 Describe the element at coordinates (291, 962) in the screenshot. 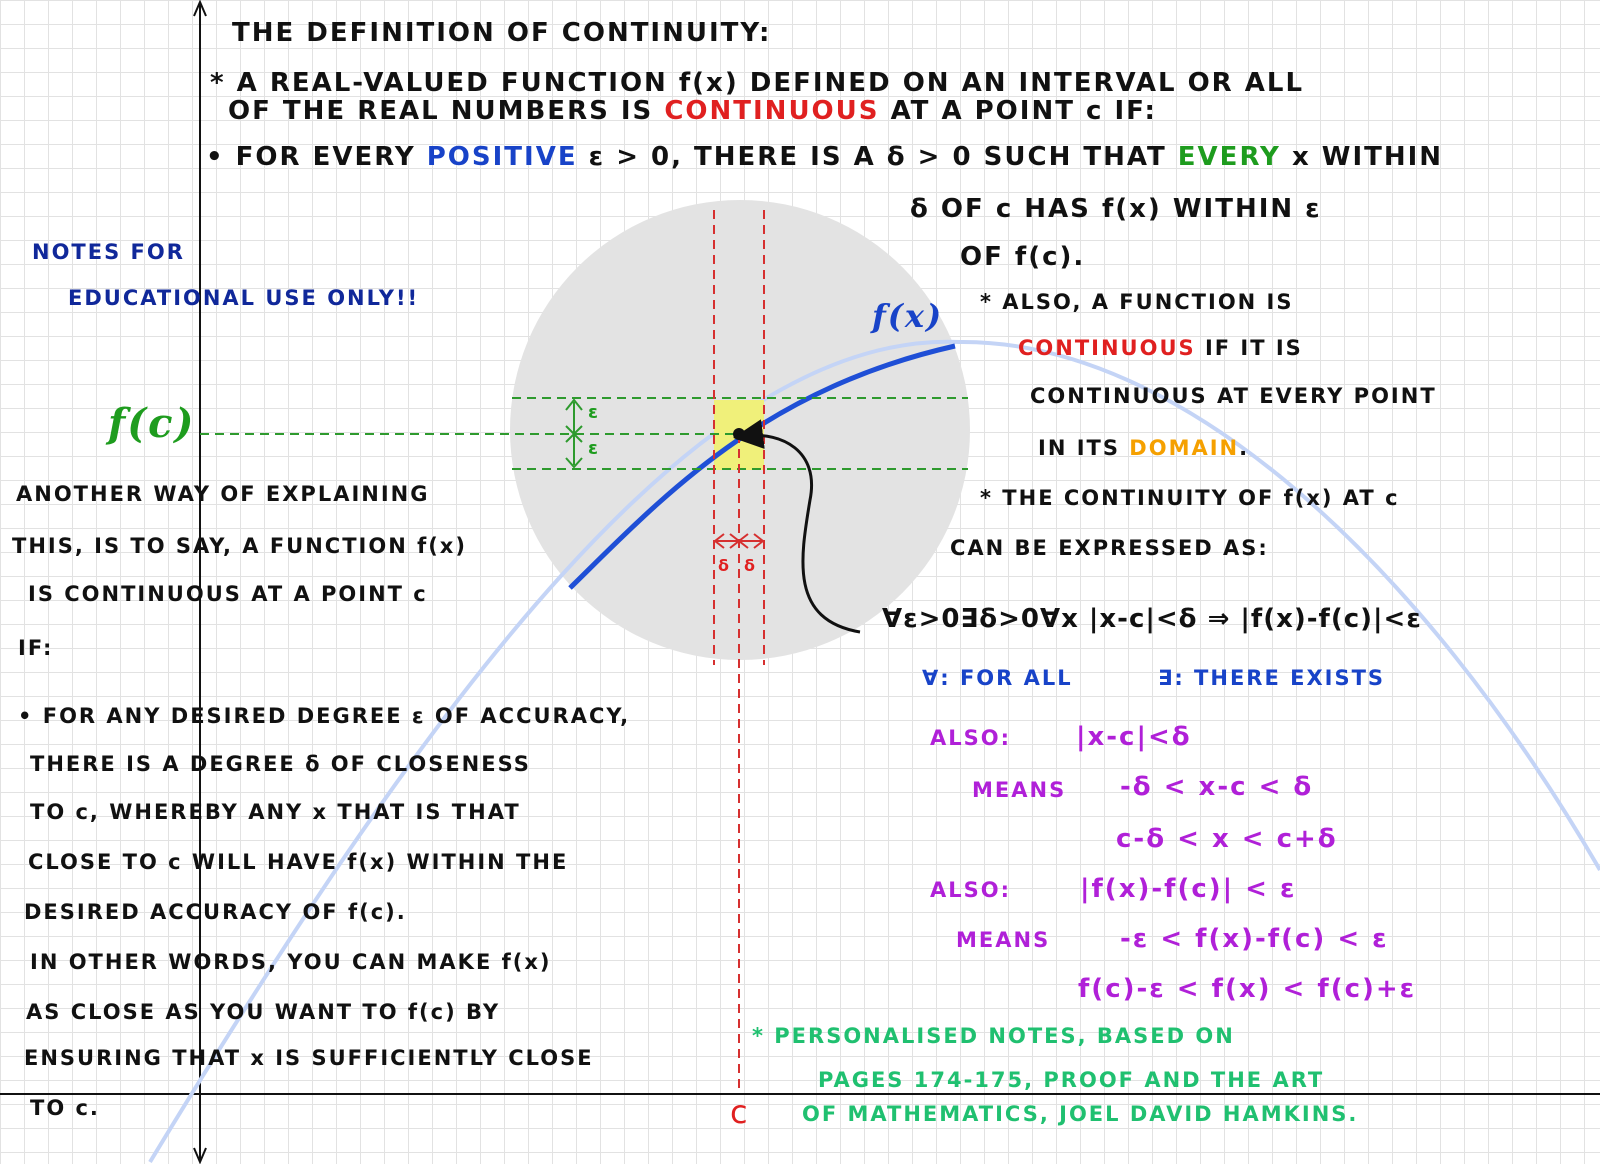

I see `closeness-line-6: IN OTHER WORDS, YOU CAN MAKE f(x)` at that location.